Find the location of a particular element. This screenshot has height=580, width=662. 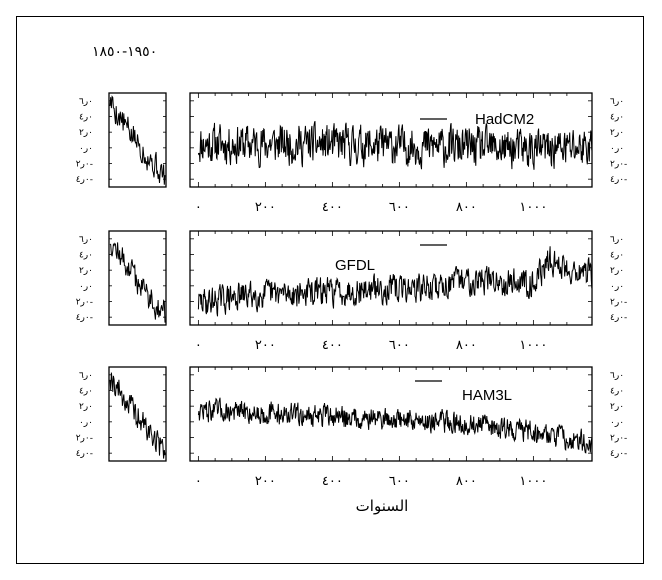

x-axis-label: السنوات is located at coordinates (382, 506).